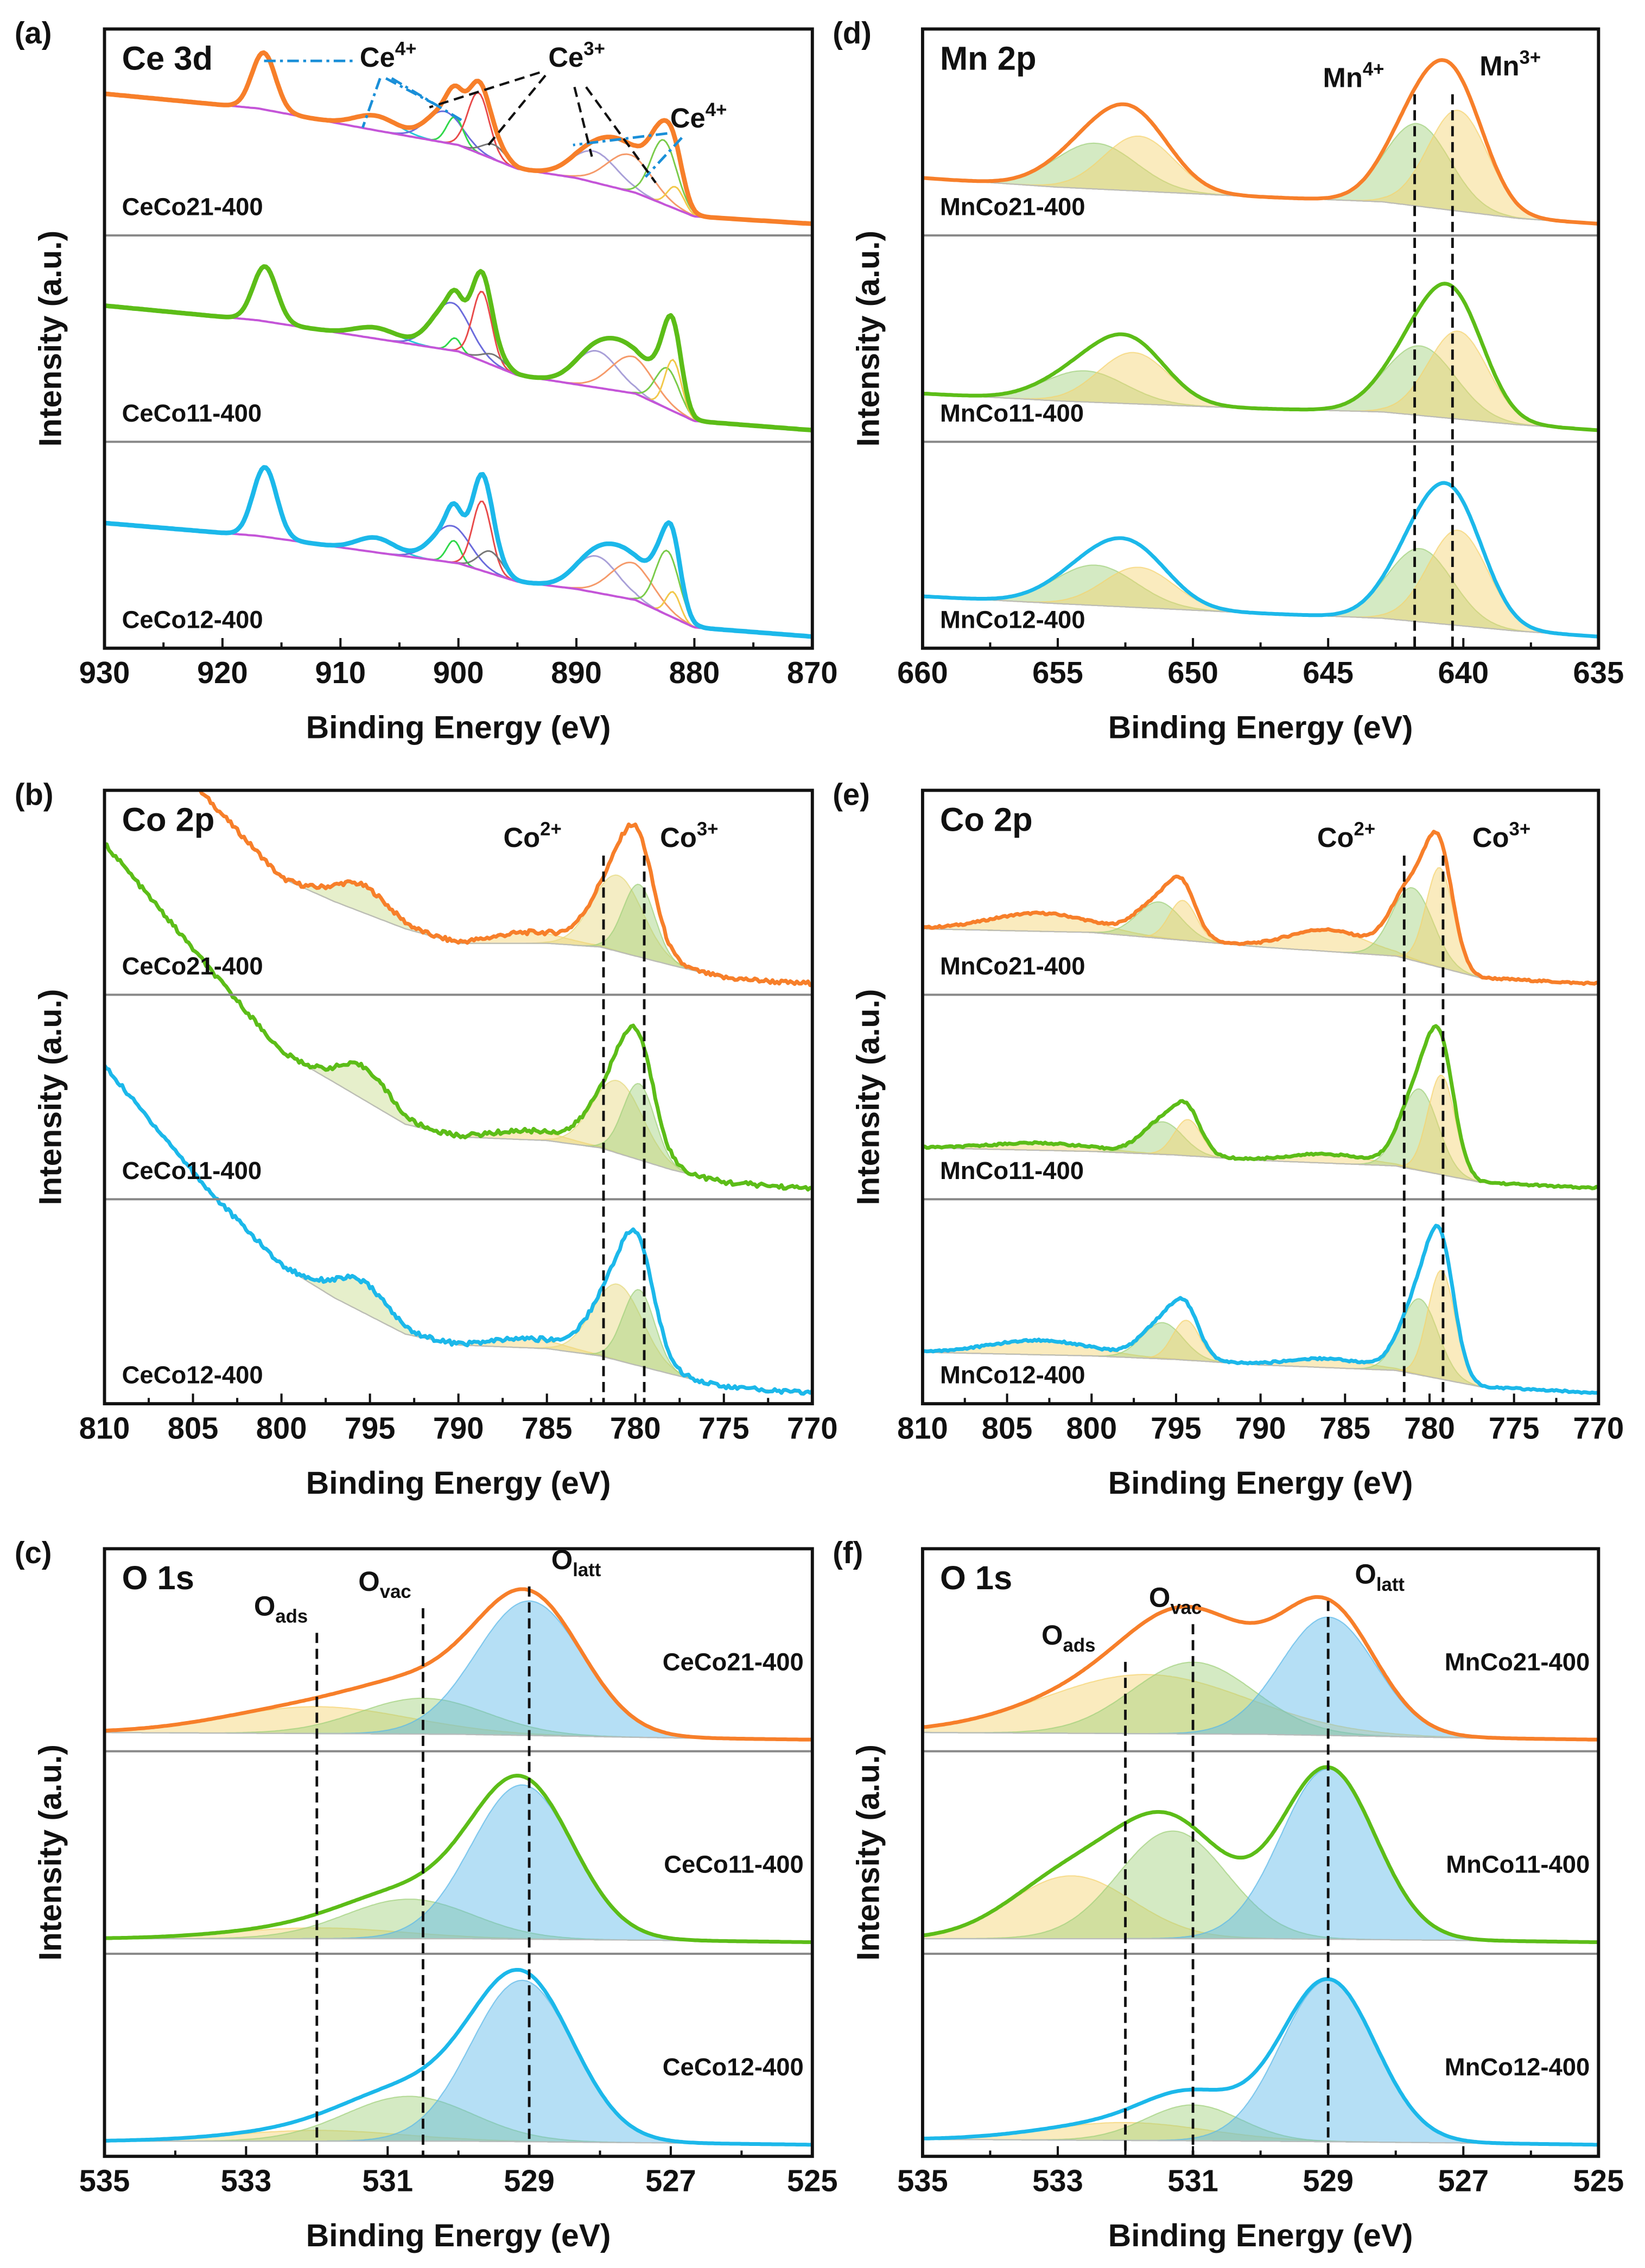 The image size is (1645, 2268). I want to click on x-tick-label: 770, so click(1599, 1428).